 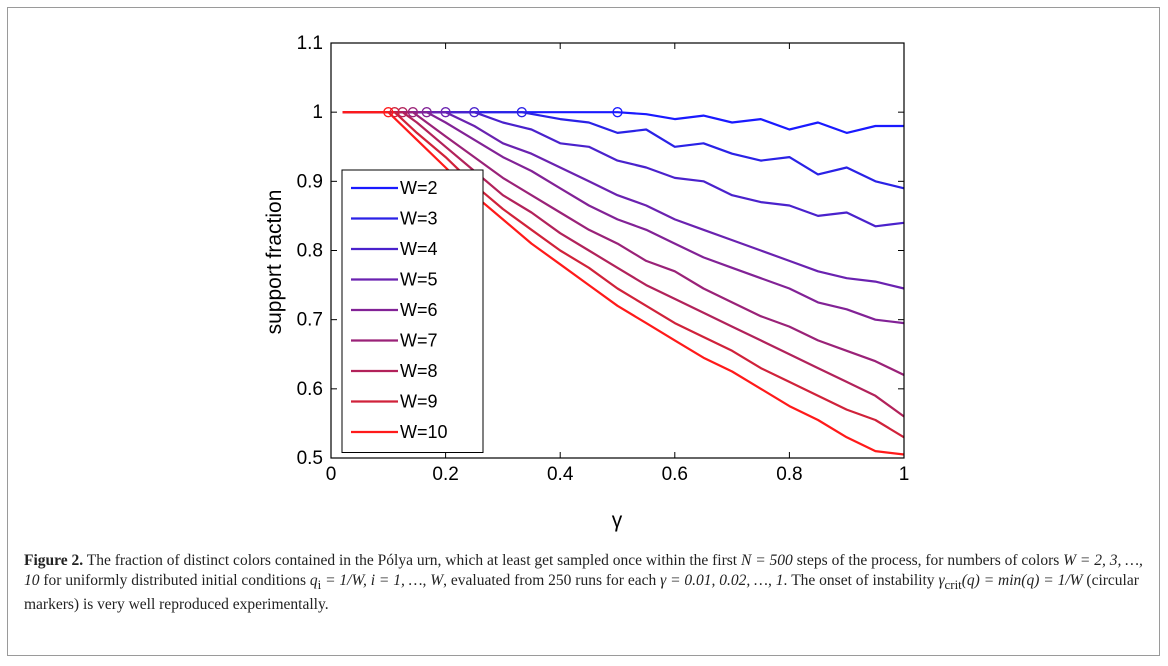 I want to click on legend-label-w9: W=9, so click(x=419, y=402).